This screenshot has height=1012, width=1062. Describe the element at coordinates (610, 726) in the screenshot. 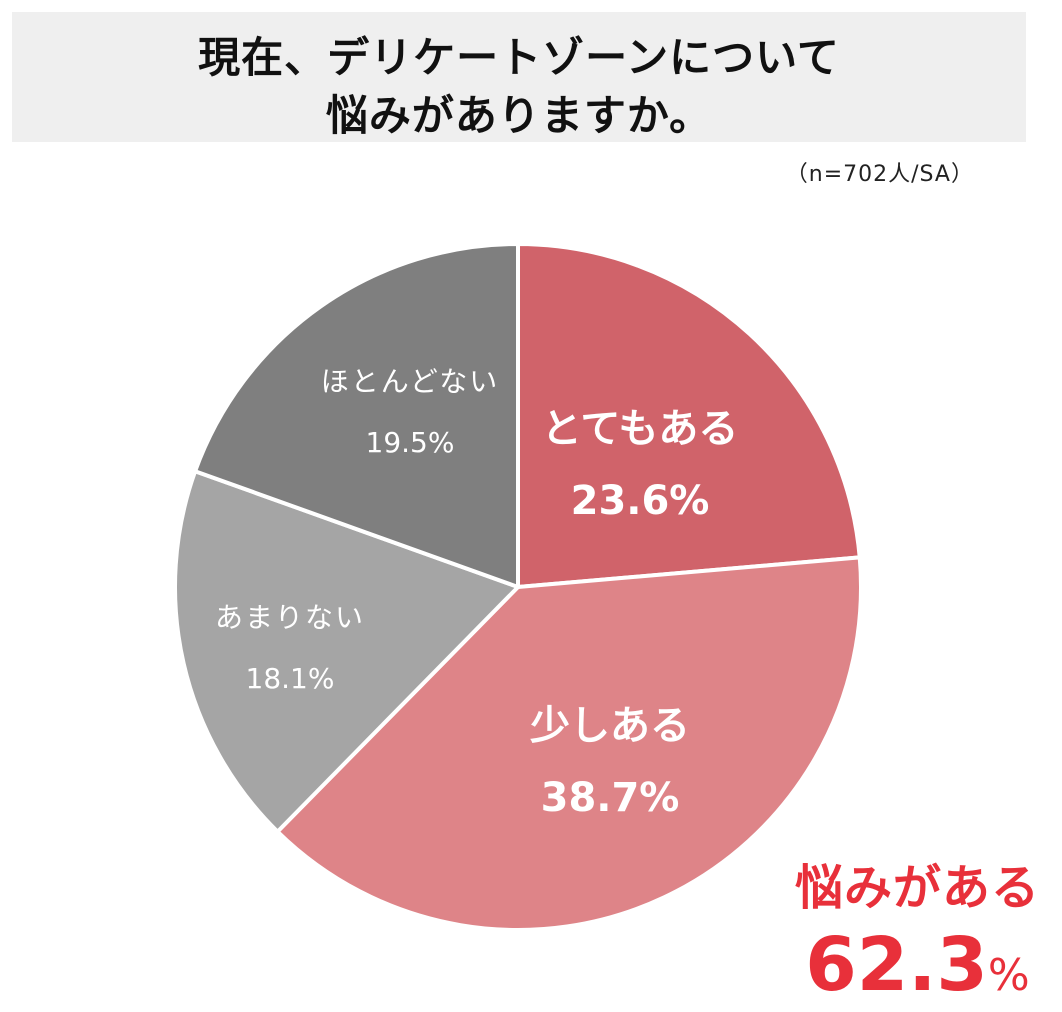

I see `slice-name: 少しある` at that location.